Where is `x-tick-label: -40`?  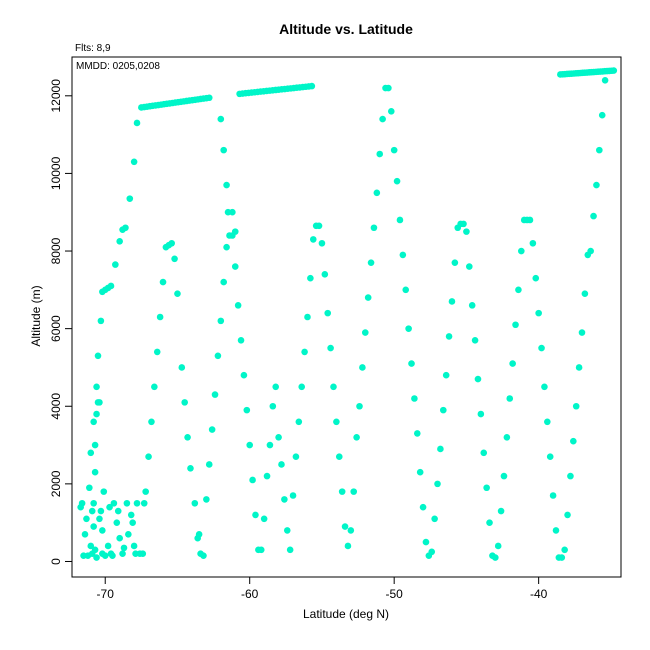
x-tick-label: -40 is located at coordinates (539, 594).